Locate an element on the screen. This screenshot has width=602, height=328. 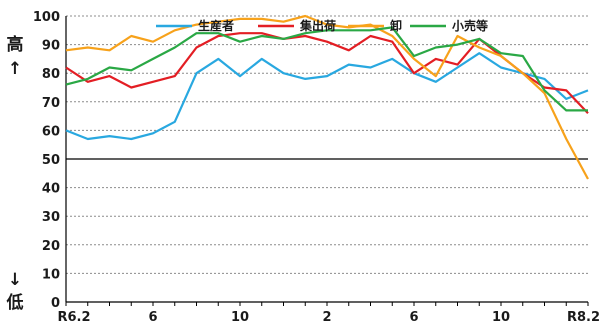
side-labels: 高 ↑ ↓ 低 is located at coordinates (15, 173).